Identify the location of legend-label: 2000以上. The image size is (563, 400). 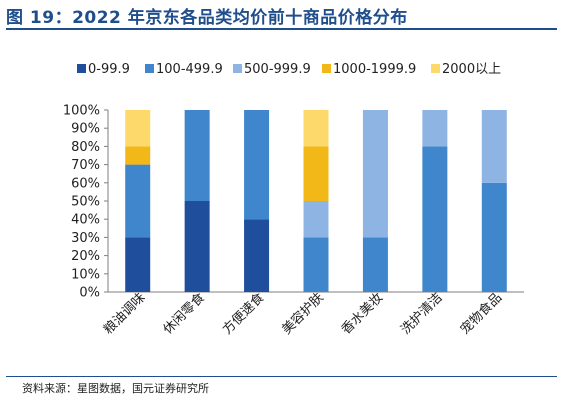
(471, 69).